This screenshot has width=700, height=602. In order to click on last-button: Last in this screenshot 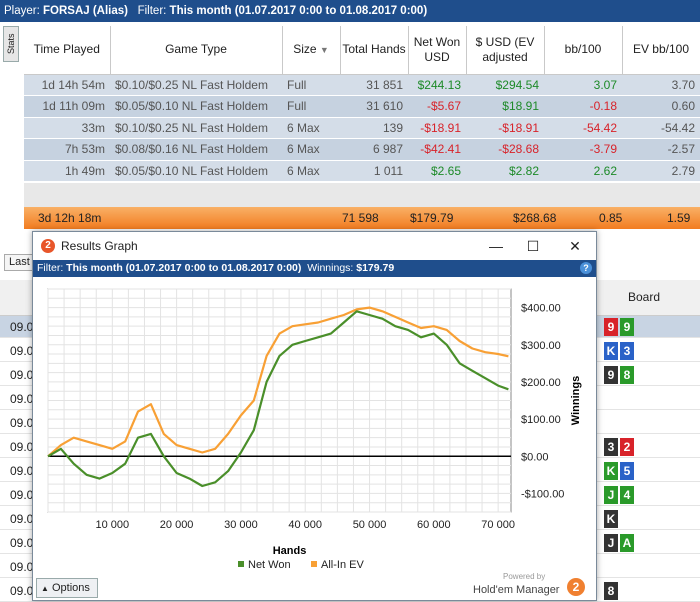, I will do `click(19, 262)`.